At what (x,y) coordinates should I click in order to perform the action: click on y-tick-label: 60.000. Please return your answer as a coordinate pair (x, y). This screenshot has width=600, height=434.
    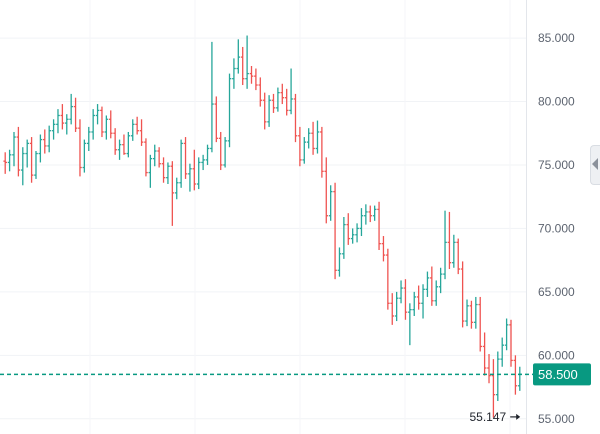
    Looking at the image, I should click on (556, 355).